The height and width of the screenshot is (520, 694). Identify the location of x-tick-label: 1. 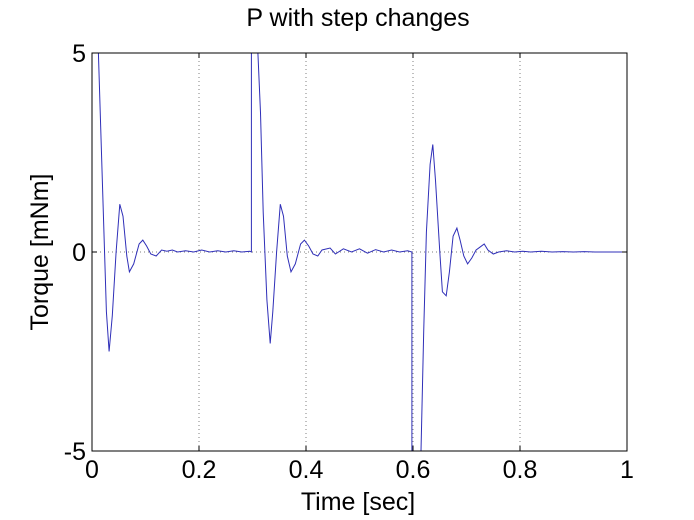
(627, 470).